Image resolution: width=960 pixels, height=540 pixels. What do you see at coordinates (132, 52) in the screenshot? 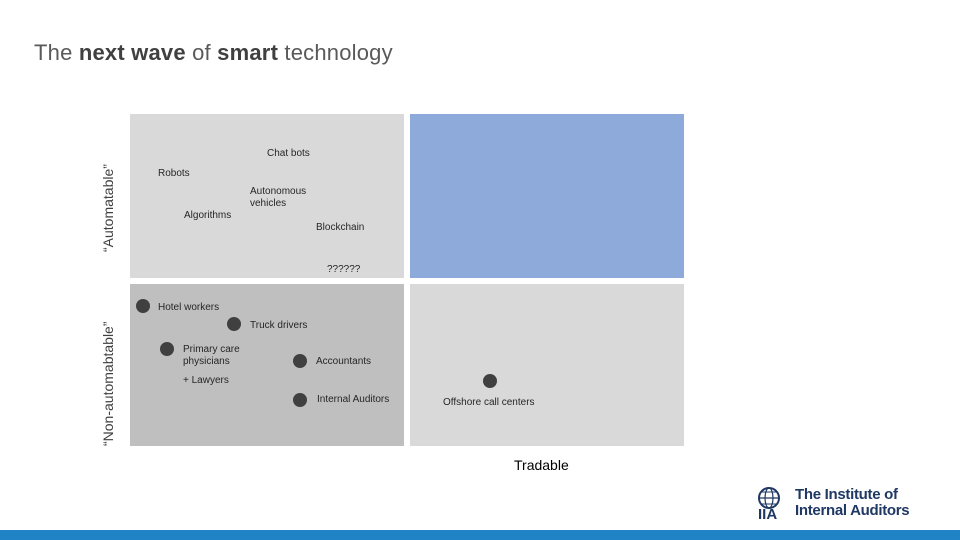
I see `title-part: next wave` at bounding box center [132, 52].